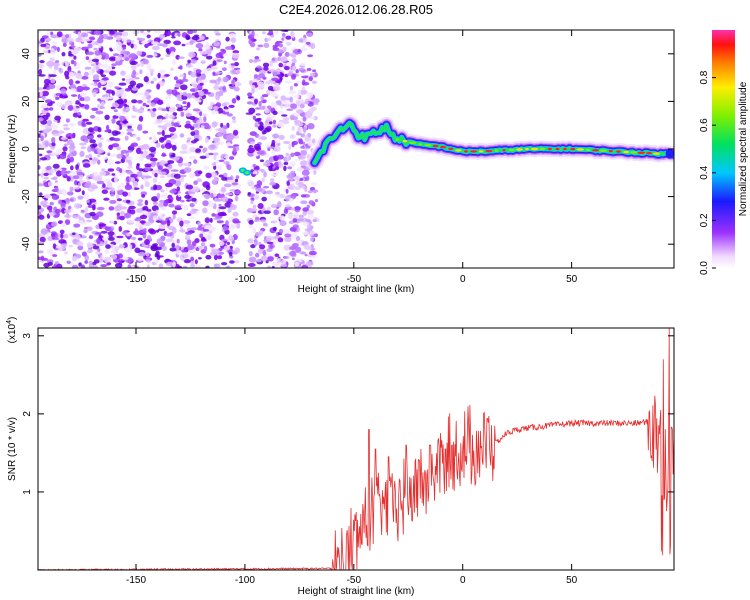  What do you see at coordinates (356, 289) in the screenshot?
I see `spectrogram-xlabel: Height of straight line (km)` at bounding box center [356, 289].